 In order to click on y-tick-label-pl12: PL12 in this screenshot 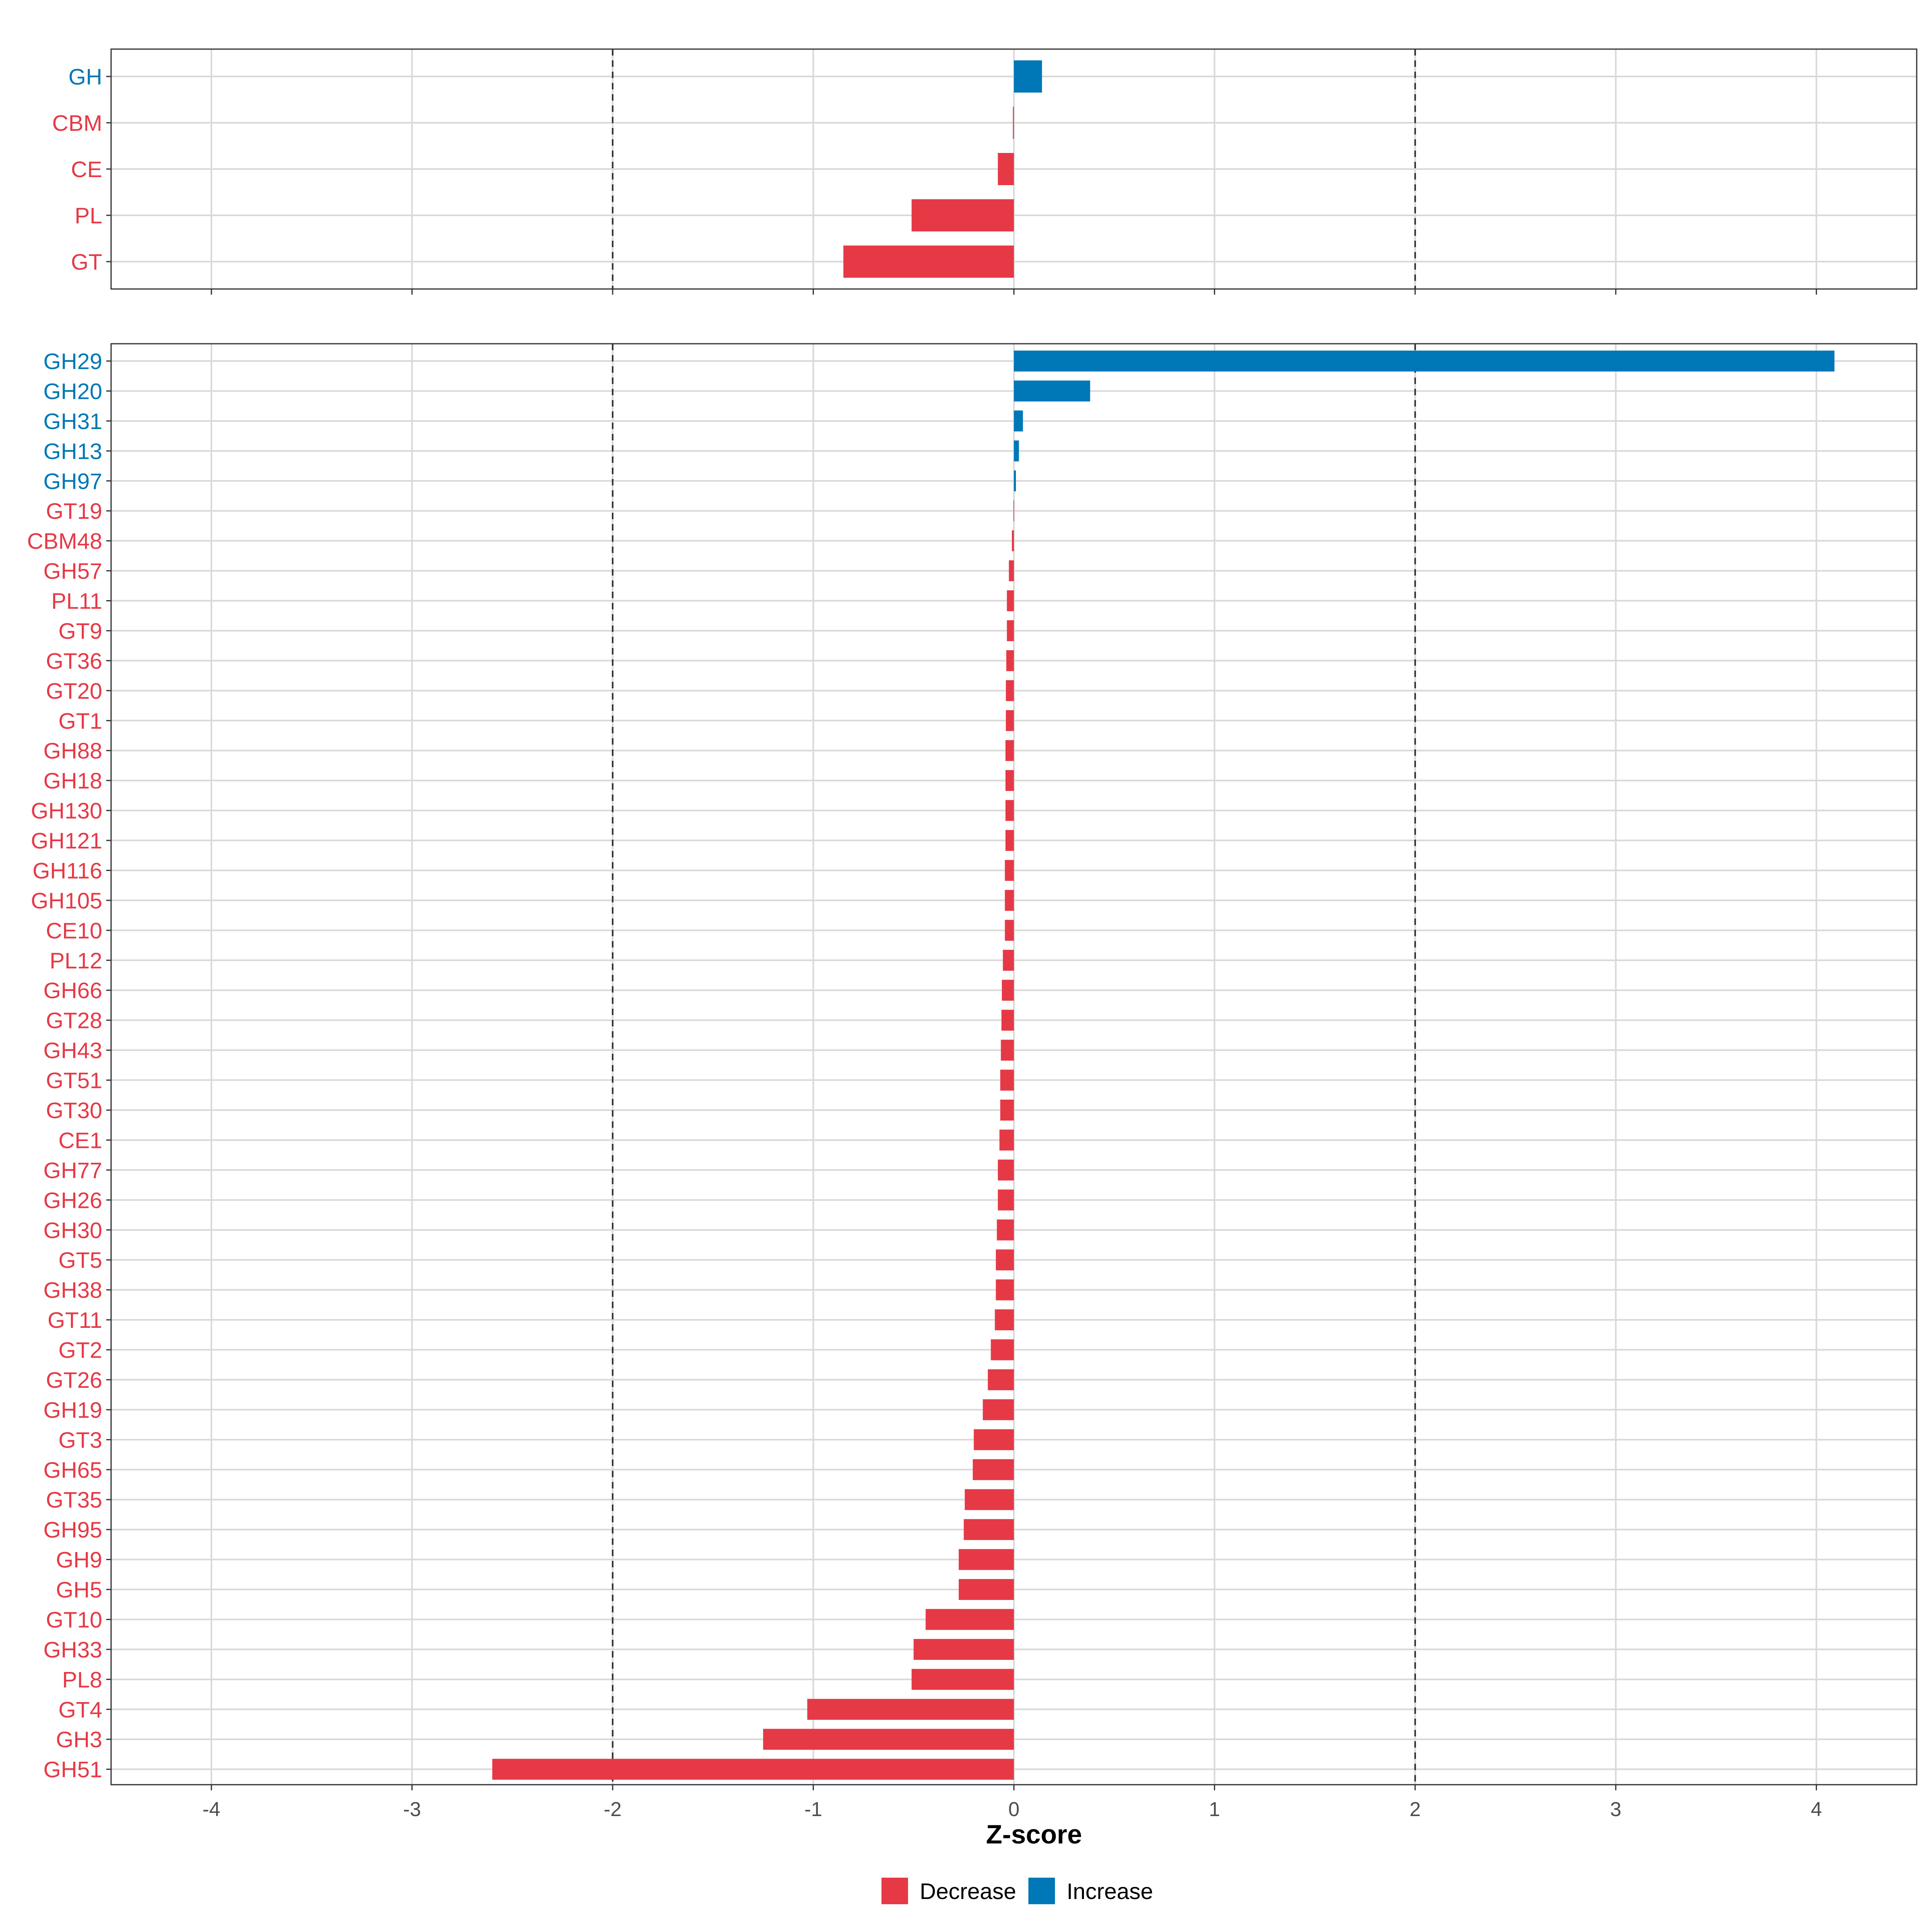, I will do `click(76, 960)`.